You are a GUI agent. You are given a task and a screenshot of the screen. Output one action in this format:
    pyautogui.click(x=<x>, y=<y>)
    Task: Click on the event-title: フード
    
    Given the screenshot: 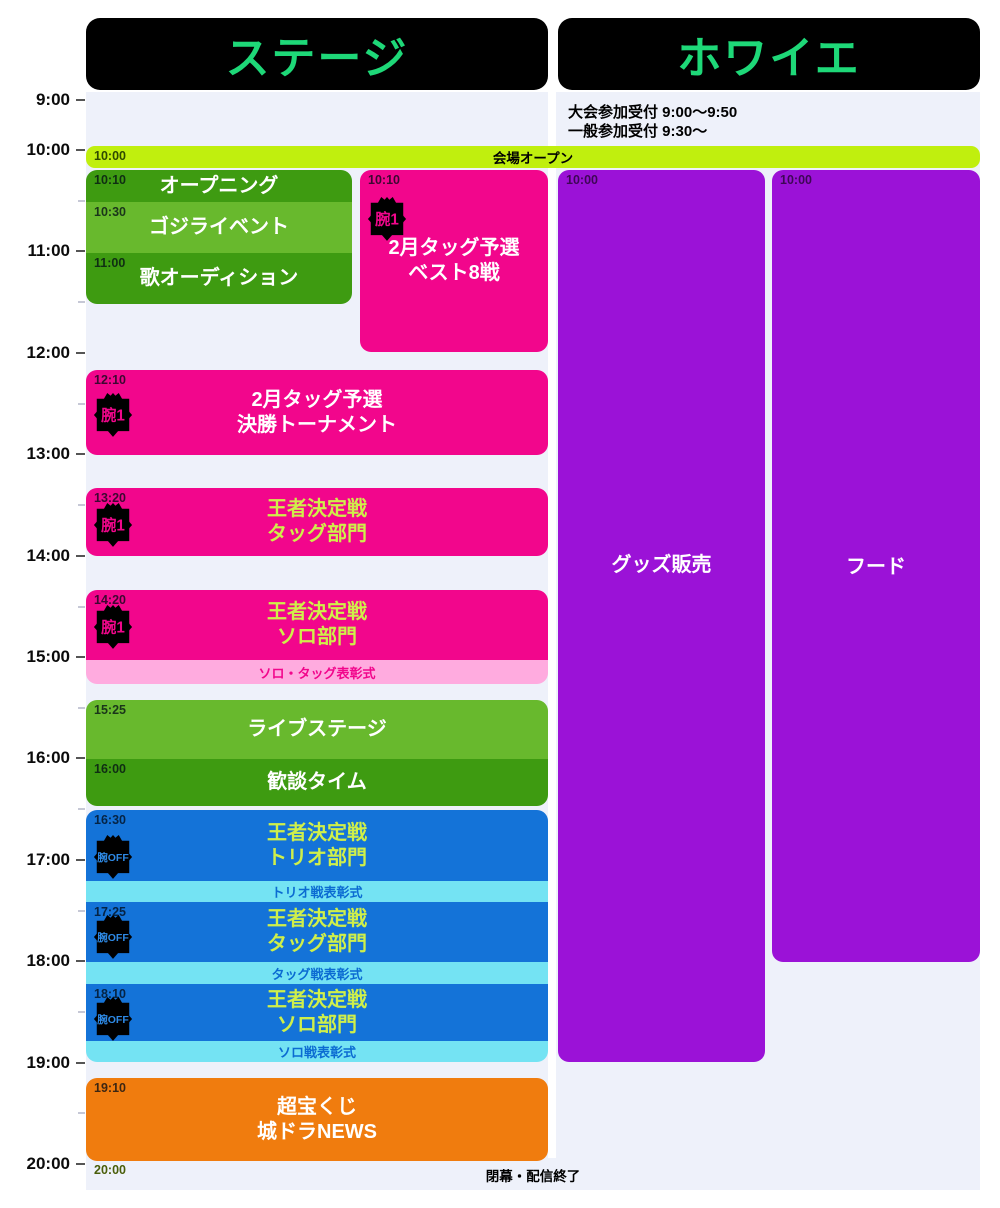 What is the action you would take?
    pyautogui.click(x=876, y=567)
    